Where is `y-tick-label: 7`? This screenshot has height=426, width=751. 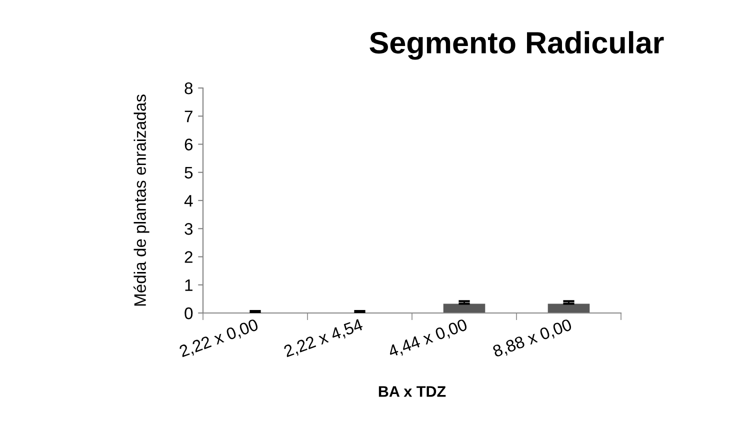 y-tick-label: 7 is located at coordinates (188, 116).